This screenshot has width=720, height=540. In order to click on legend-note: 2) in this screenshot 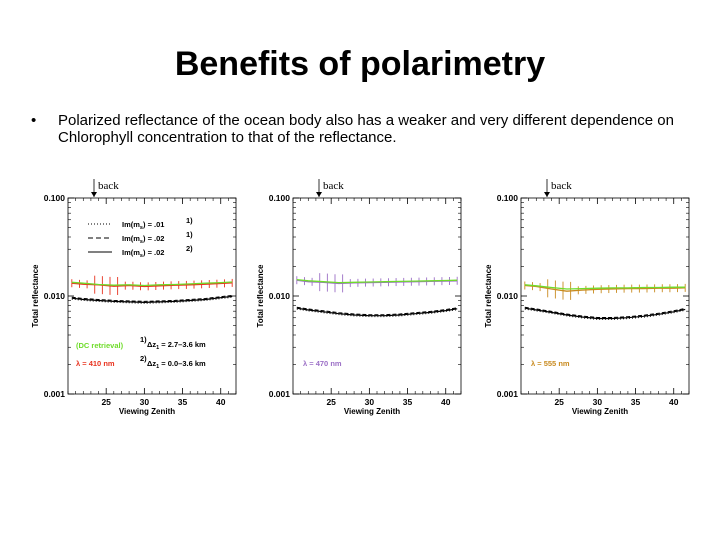, I will do `click(189, 248)`.